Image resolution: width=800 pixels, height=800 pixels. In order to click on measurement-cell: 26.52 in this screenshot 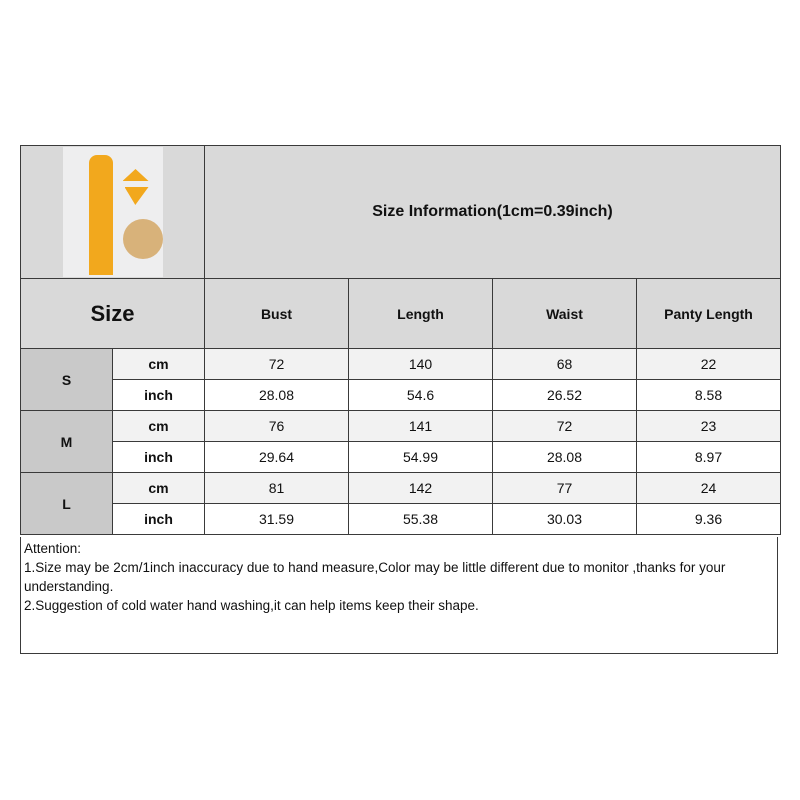, I will do `click(564, 395)`.